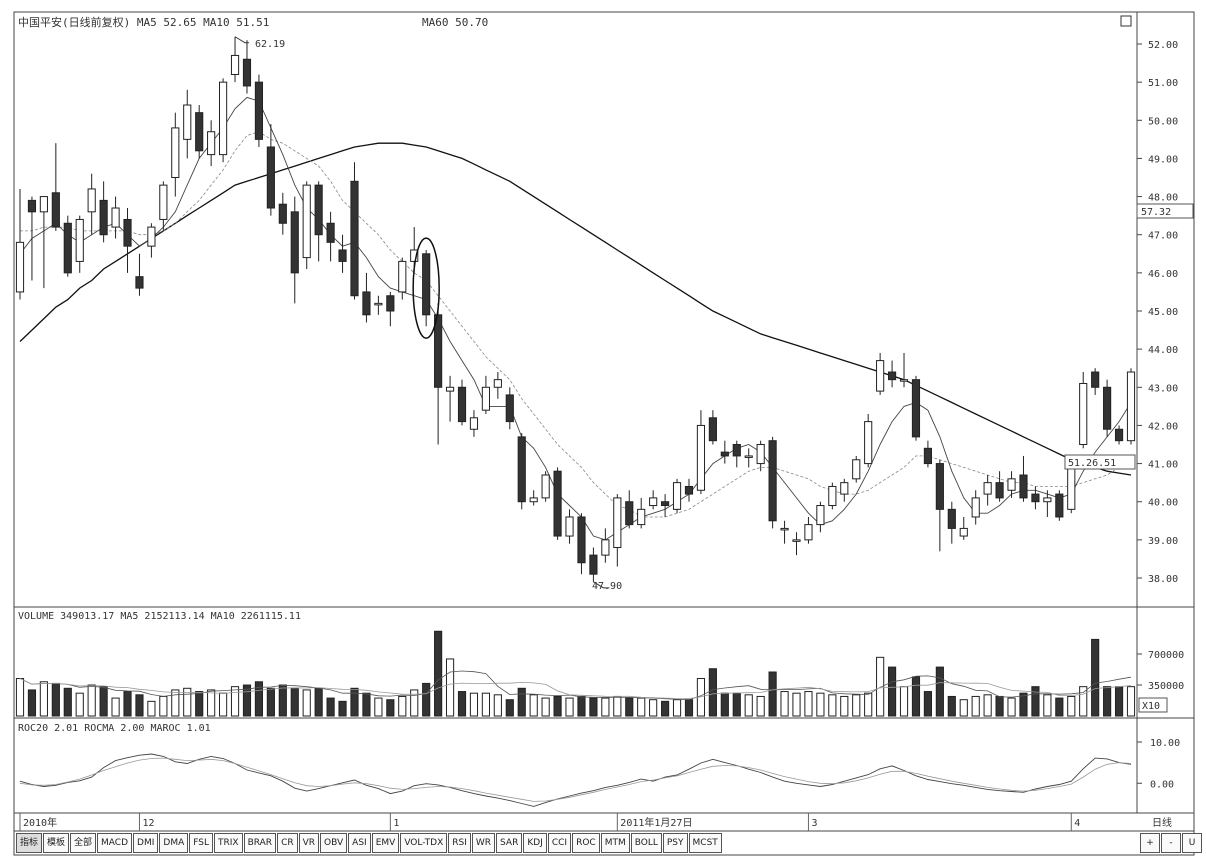 This screenshot has width=1206, height=866. I want to click on indicator-tab: FSL, so click(201, 843).